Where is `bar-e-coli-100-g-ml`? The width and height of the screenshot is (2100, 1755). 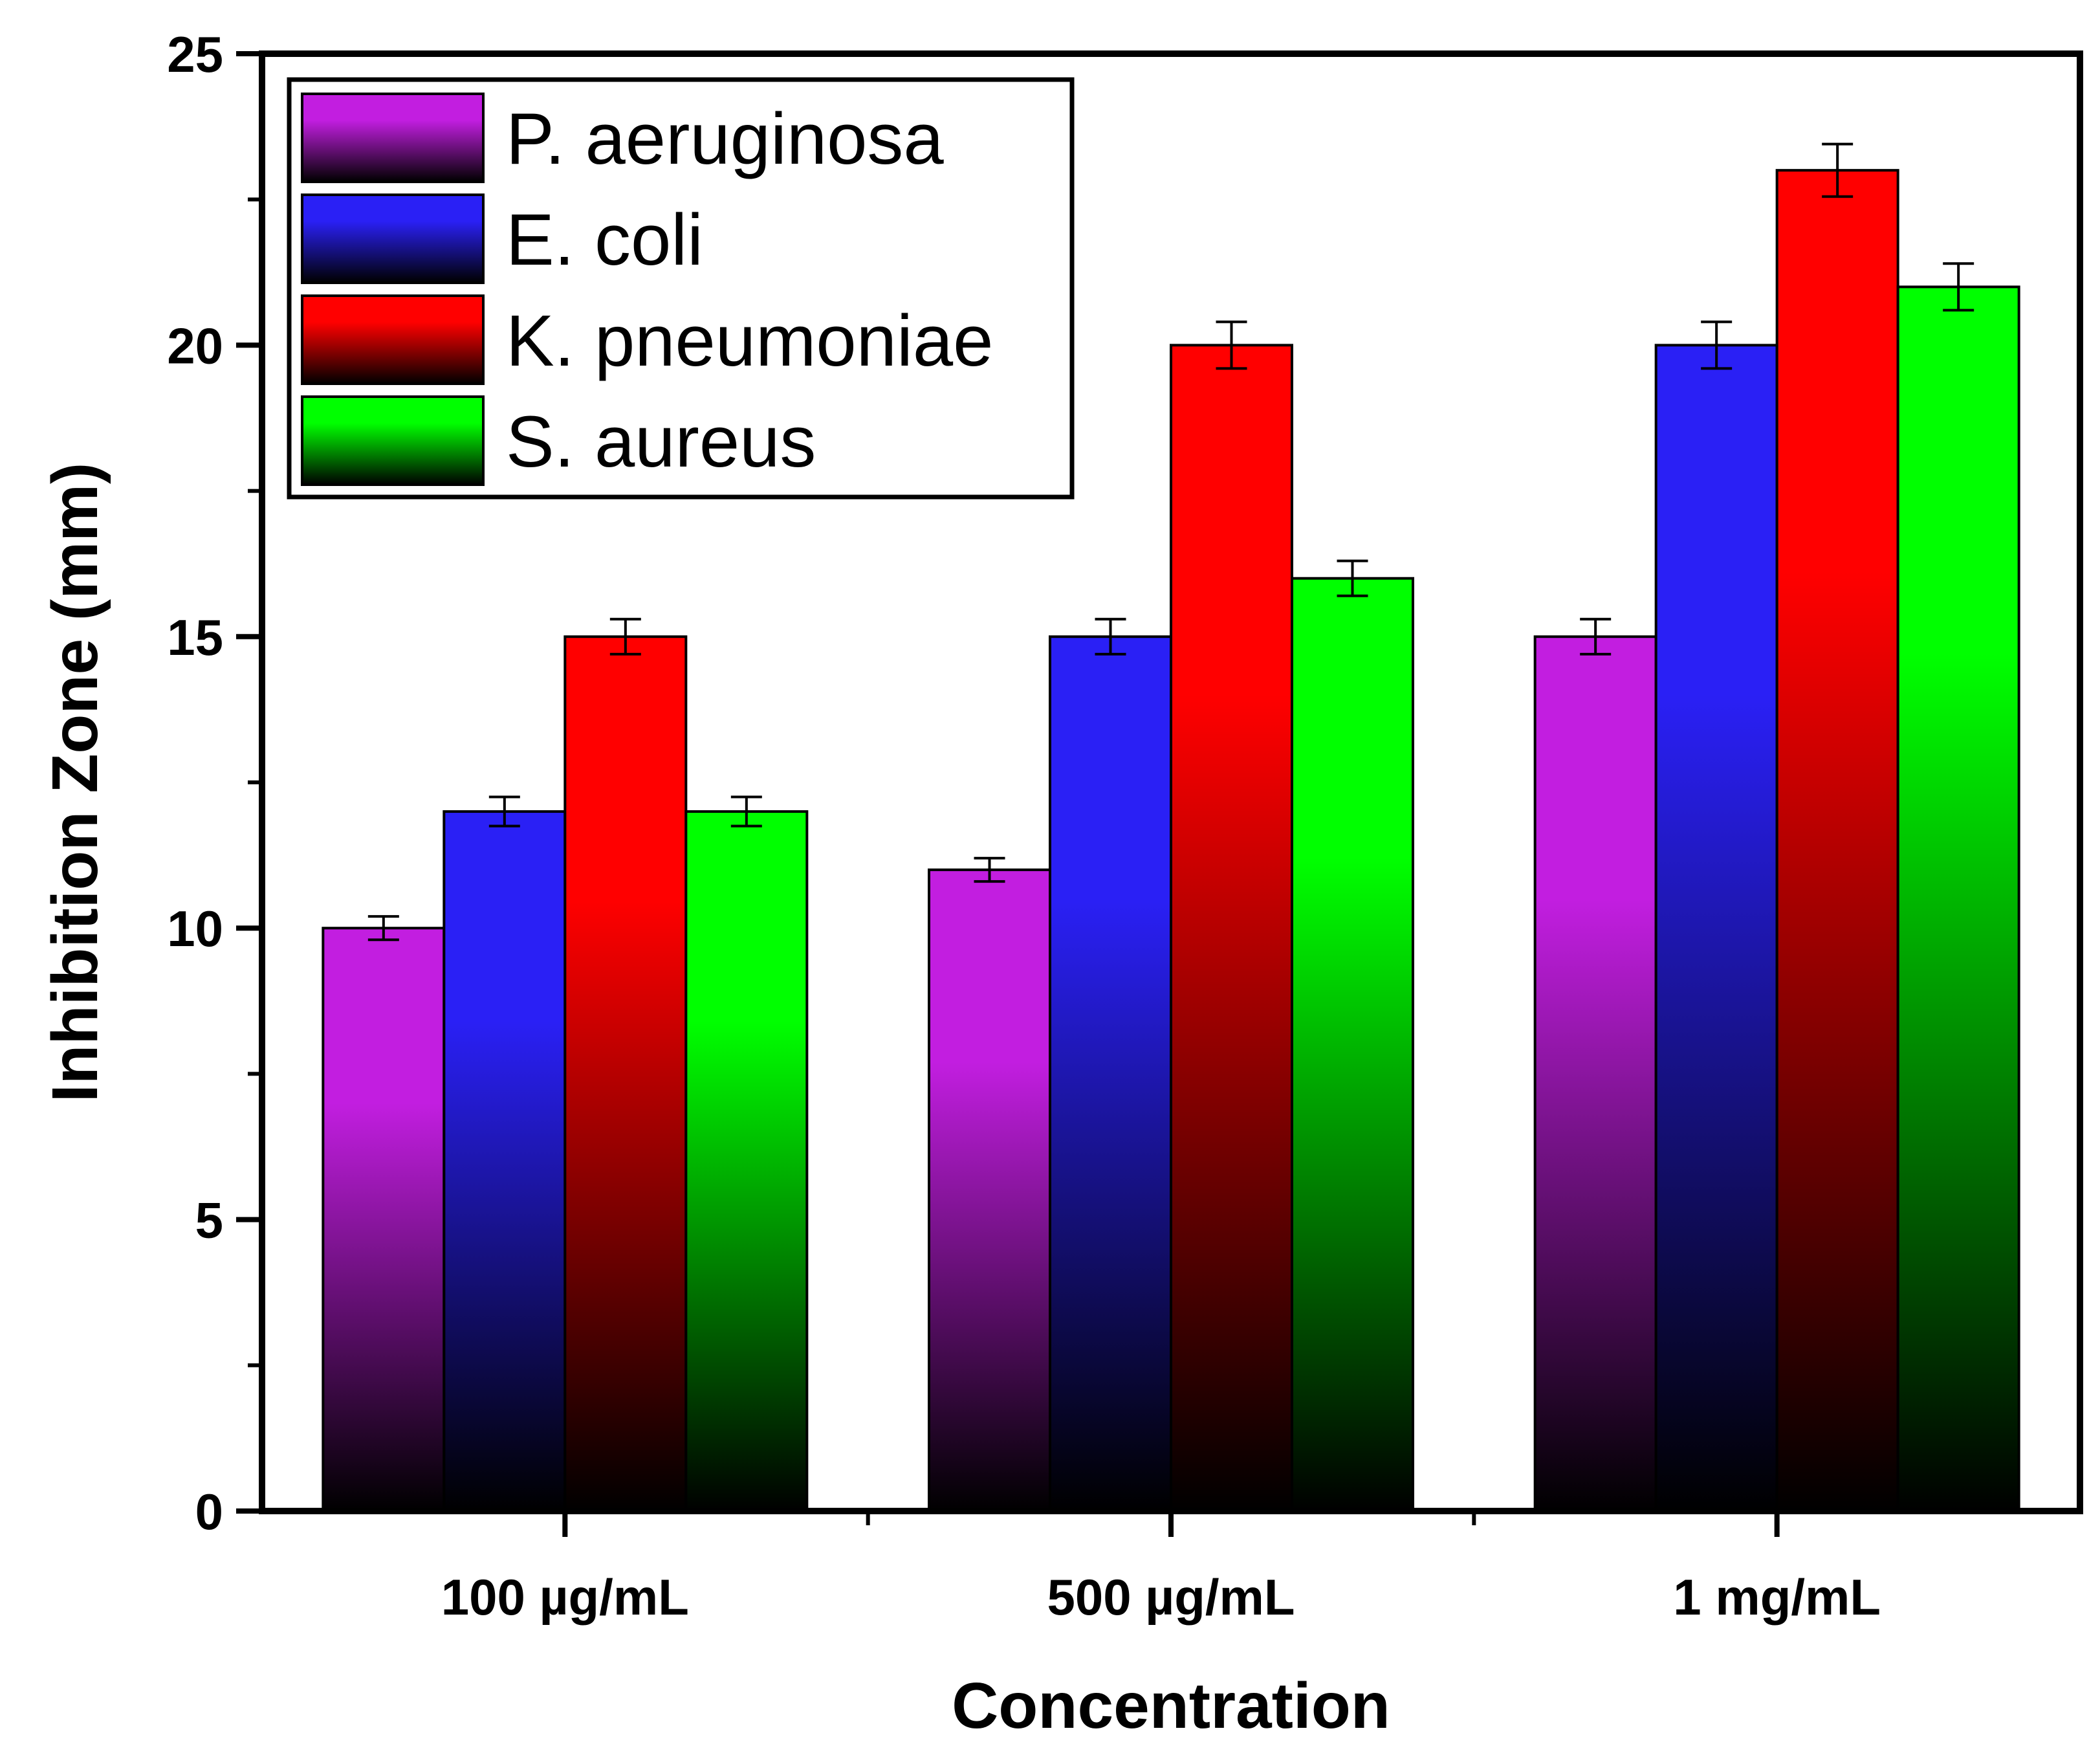 bar-e-coli-100-g-ml is located at coordinates (505, 1161).